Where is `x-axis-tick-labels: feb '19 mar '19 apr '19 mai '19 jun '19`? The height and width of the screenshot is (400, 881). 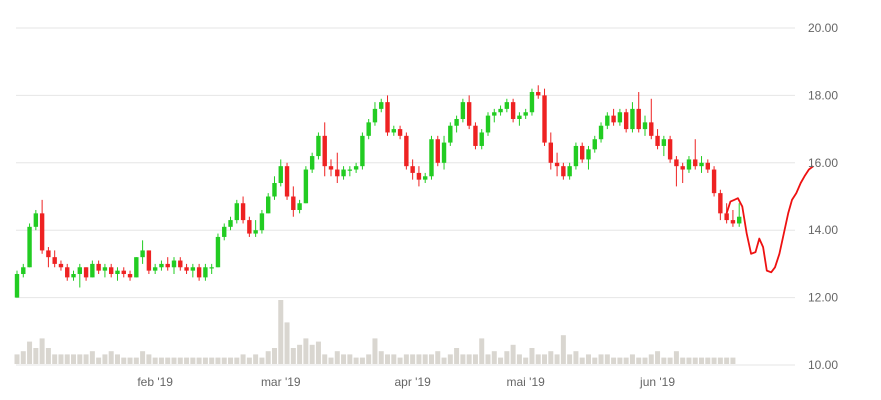 x-axis-tick-labels: feb '19 mar '19 apr '19 mai '19 jun '19 is located at coordinates (406, 382).